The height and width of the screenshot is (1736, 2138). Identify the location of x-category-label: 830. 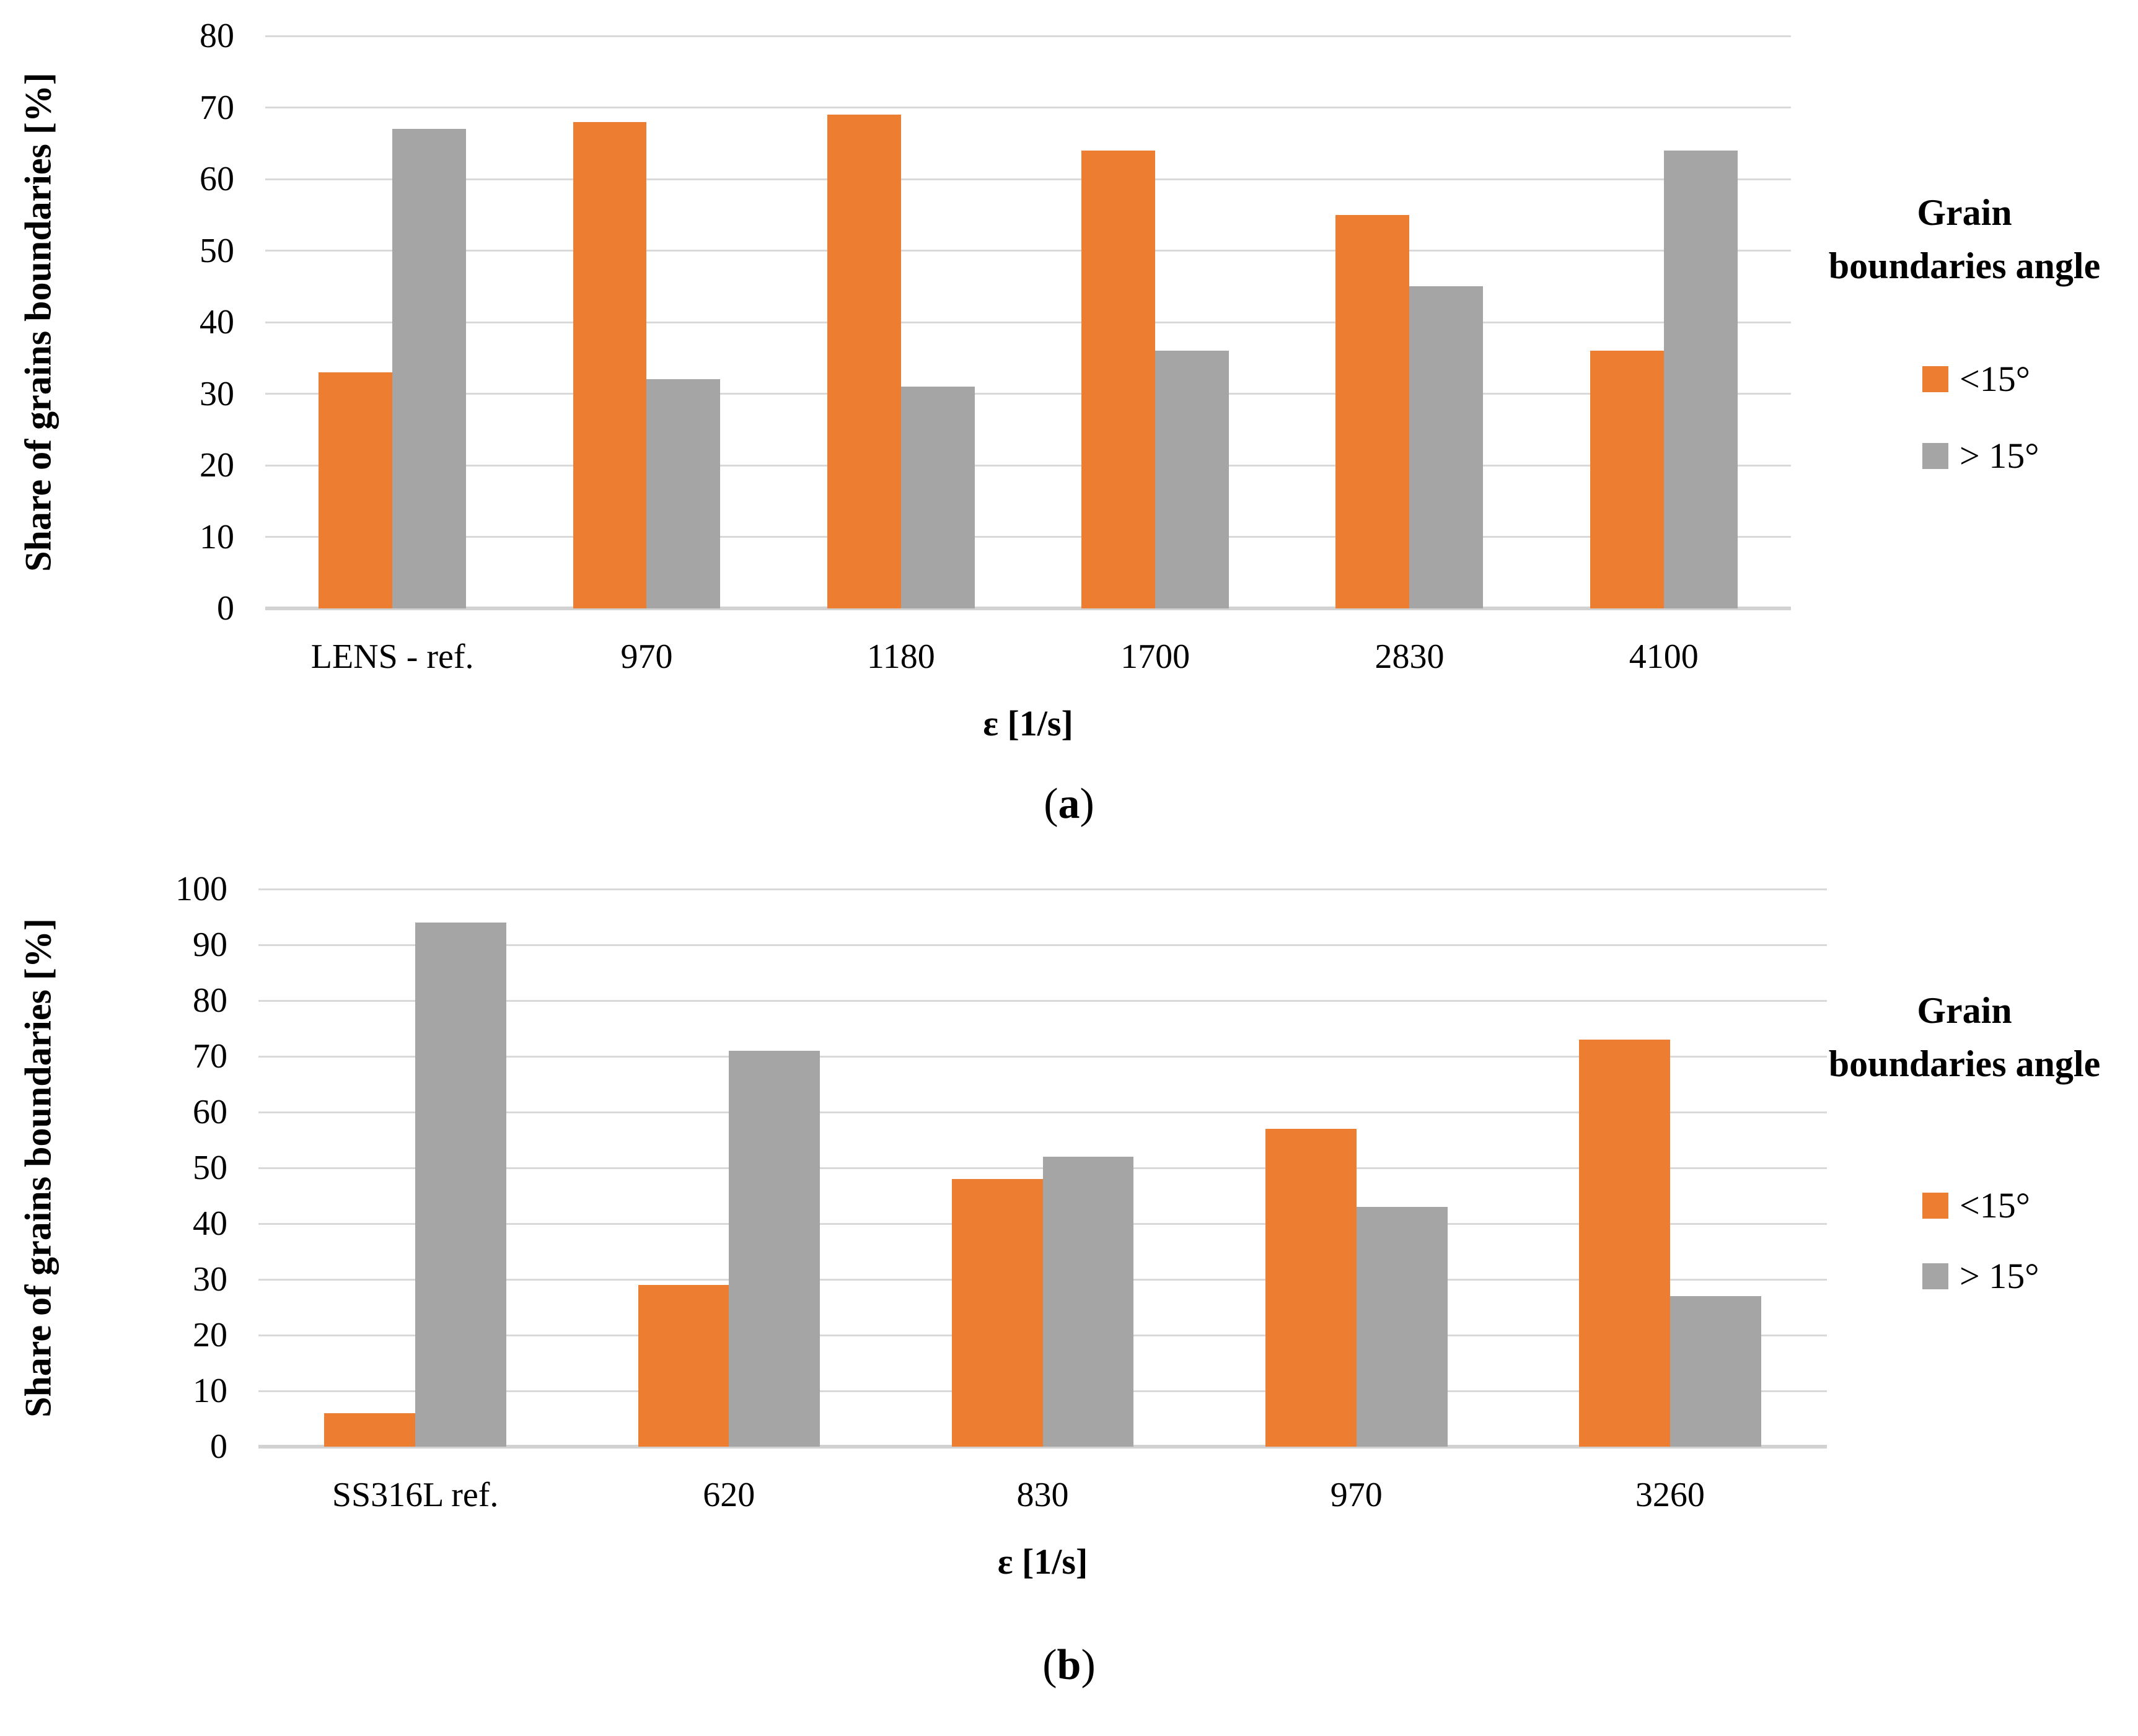
(1042, 1495).